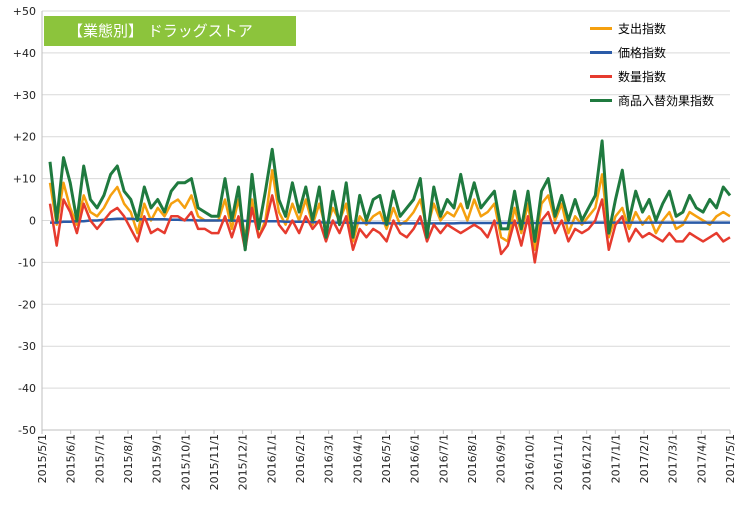 The width and height of the screenshot is (735, 510). What do you see at coordinates (673, 458) in the screenshot?
I see `x-tick-label: 2017/3/1` at bounding box center [673, 458].